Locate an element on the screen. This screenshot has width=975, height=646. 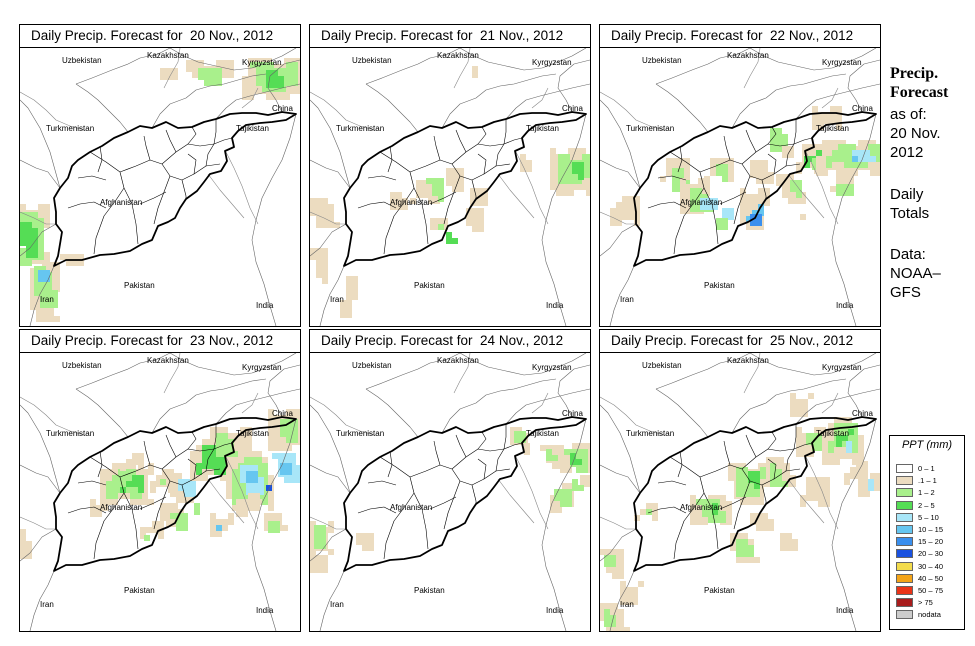
map-label-turkmenistan: Turkmenistan is located at coordinates (70, 433).